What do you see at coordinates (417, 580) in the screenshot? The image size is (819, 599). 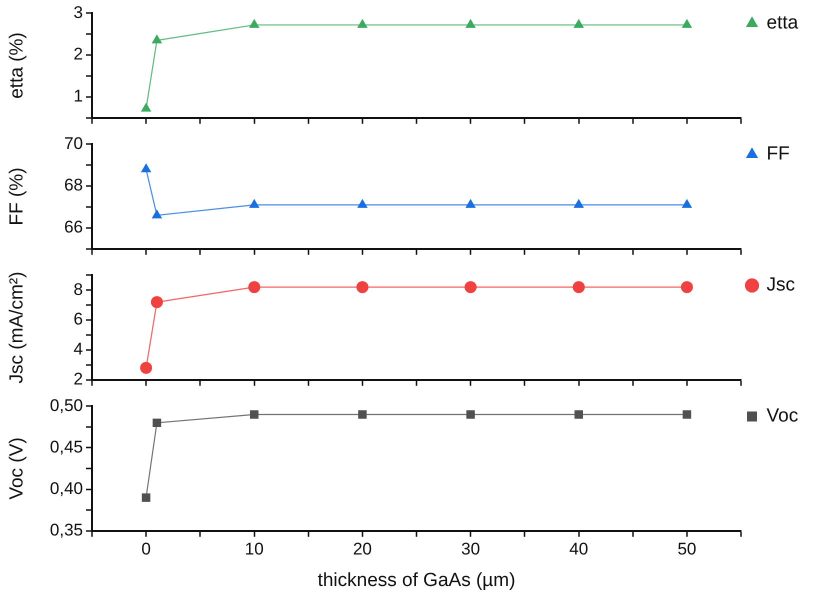 I see `x-axis-title: thickness of GaAs (µm)` at bounding box center [417, 580].